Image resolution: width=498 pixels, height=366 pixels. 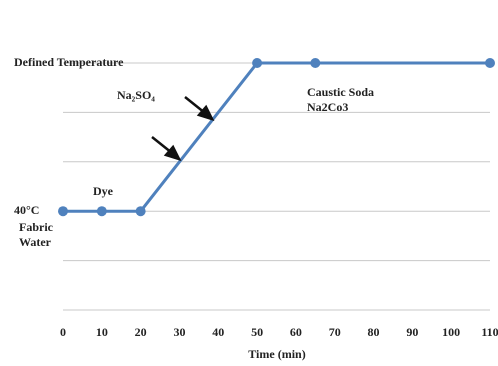 What do you see at coordinates (296, 332) in the screenshot?
I see `x-tick-label: 60` at bounding box center [296, 332].